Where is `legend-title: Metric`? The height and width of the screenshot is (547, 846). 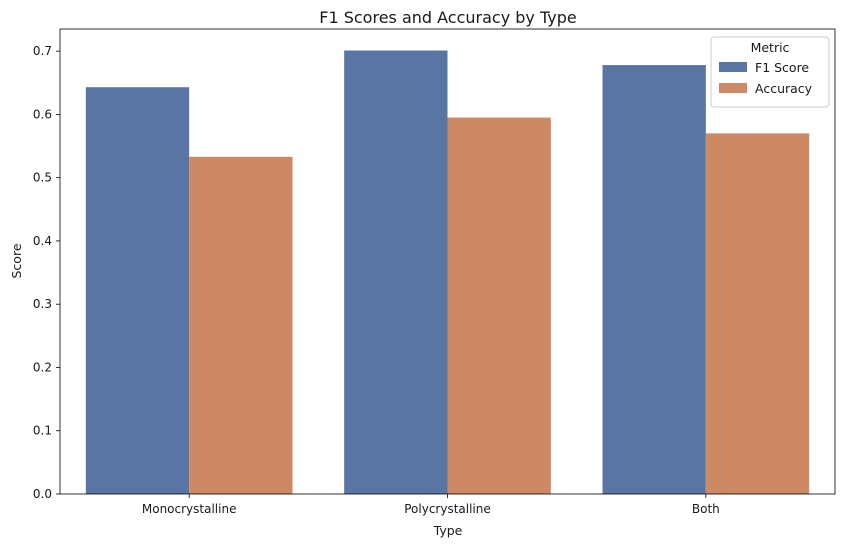
legend-title: Metric is located at coordinates (770, 47).